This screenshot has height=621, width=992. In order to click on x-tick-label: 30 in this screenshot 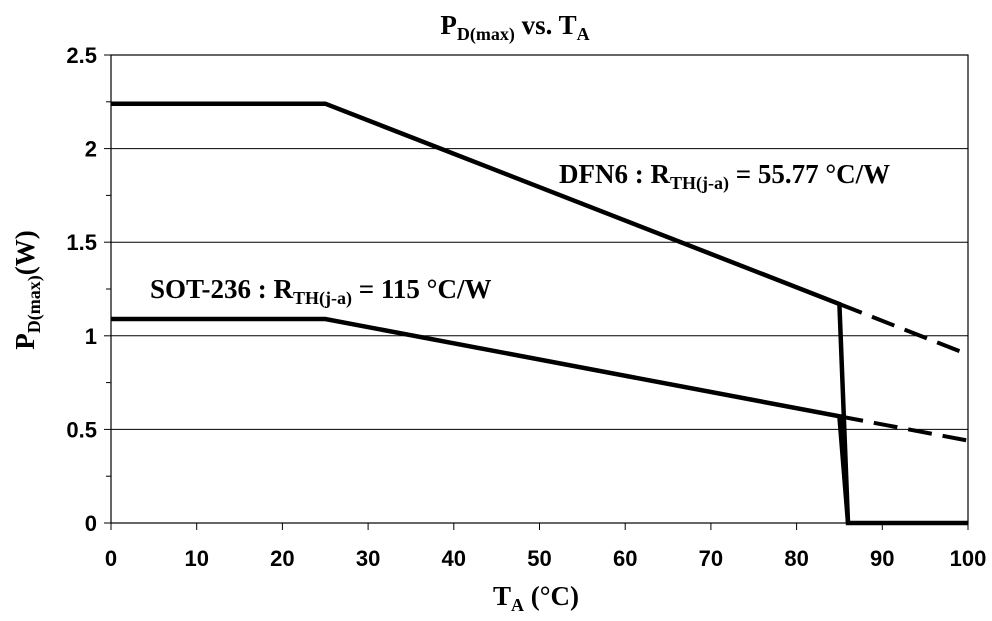, I will do `click(368, 558)`.